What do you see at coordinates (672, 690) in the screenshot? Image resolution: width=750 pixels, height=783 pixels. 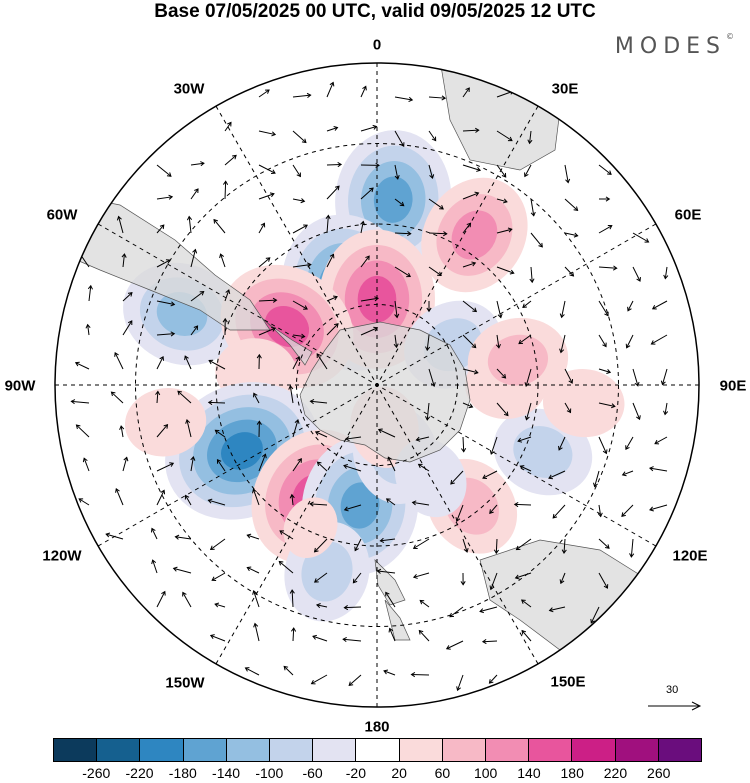 I see `reference-vector-label: 30` at bounding box center [672, 690].